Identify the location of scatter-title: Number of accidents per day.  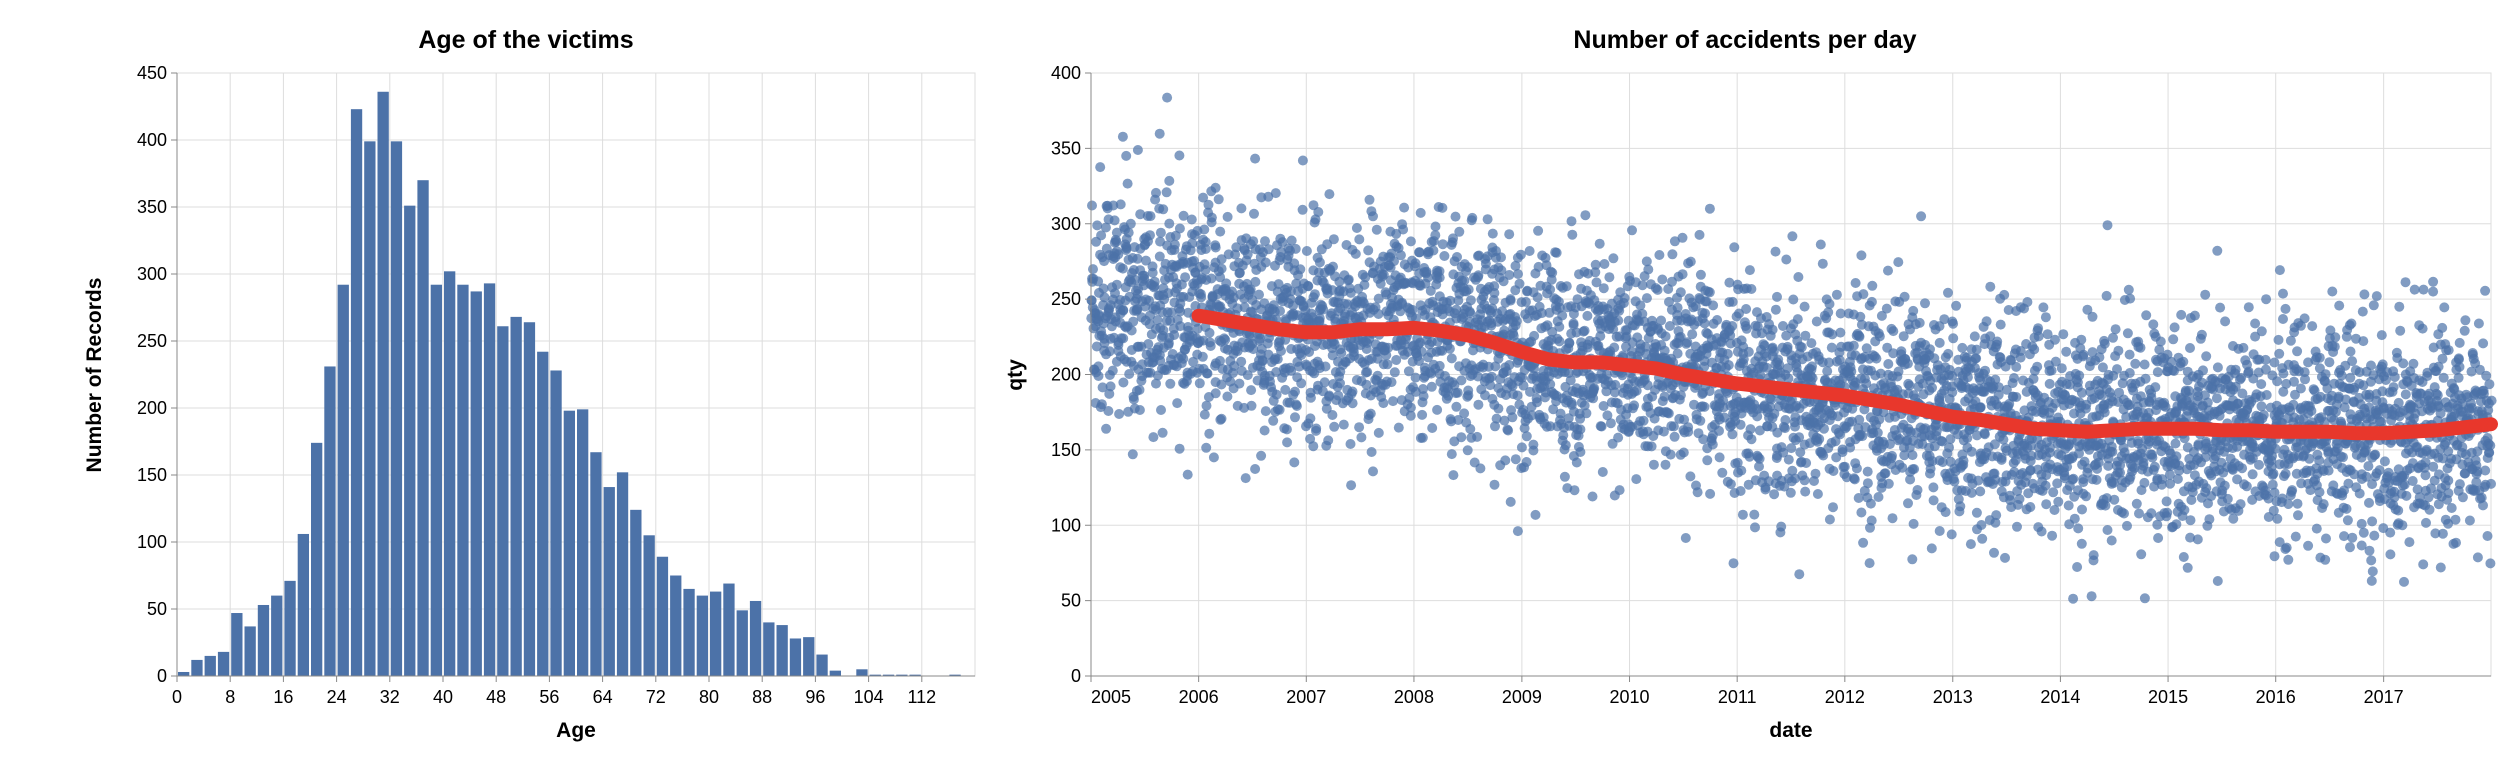
(1744, 40).